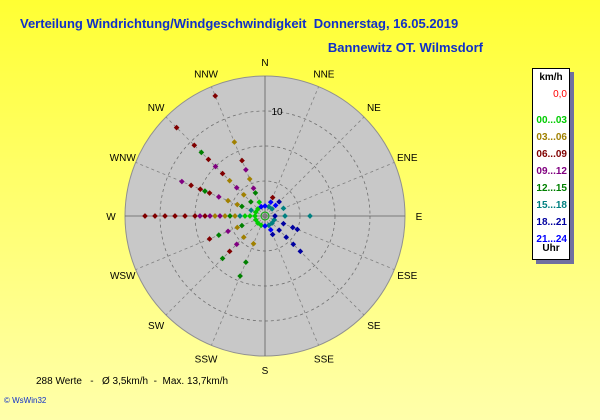 Image resolution: width=600 pixels, height=420 pixels. I want to click on rose-spoke-nnw, so click(238, 151).